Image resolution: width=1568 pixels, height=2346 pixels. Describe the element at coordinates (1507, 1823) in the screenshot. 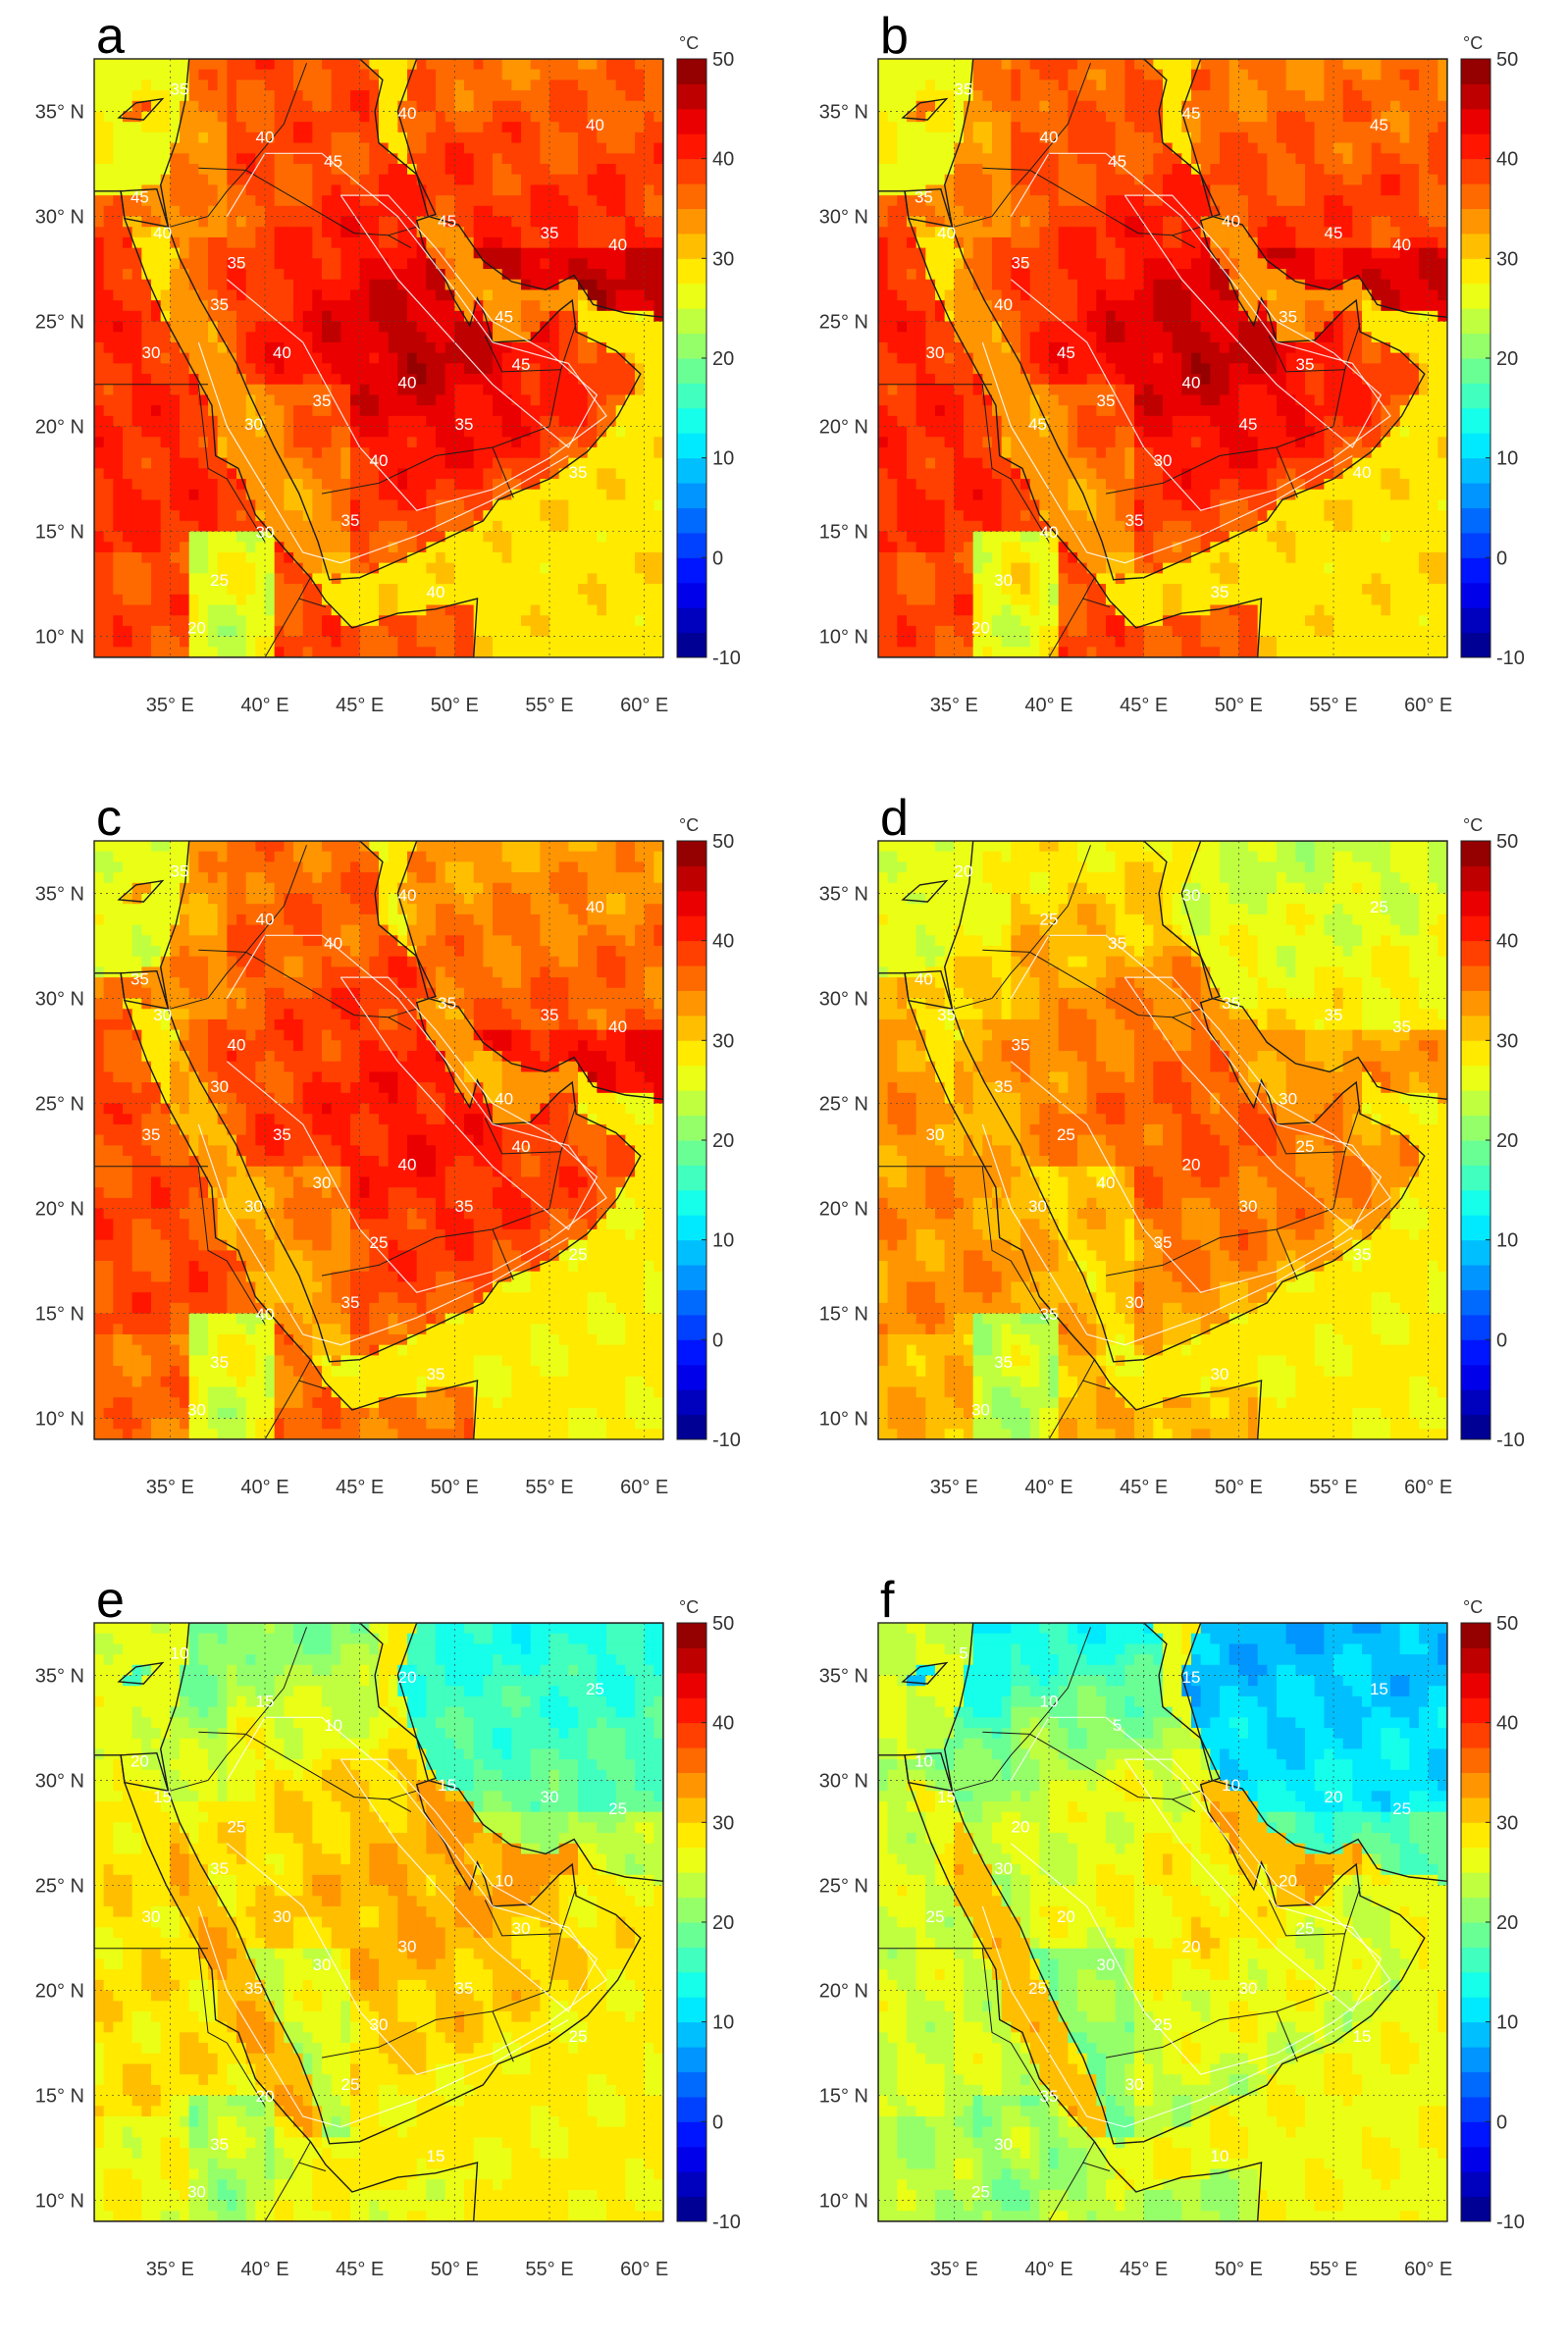

I see `colorbar-tick-label: 30` at that location.